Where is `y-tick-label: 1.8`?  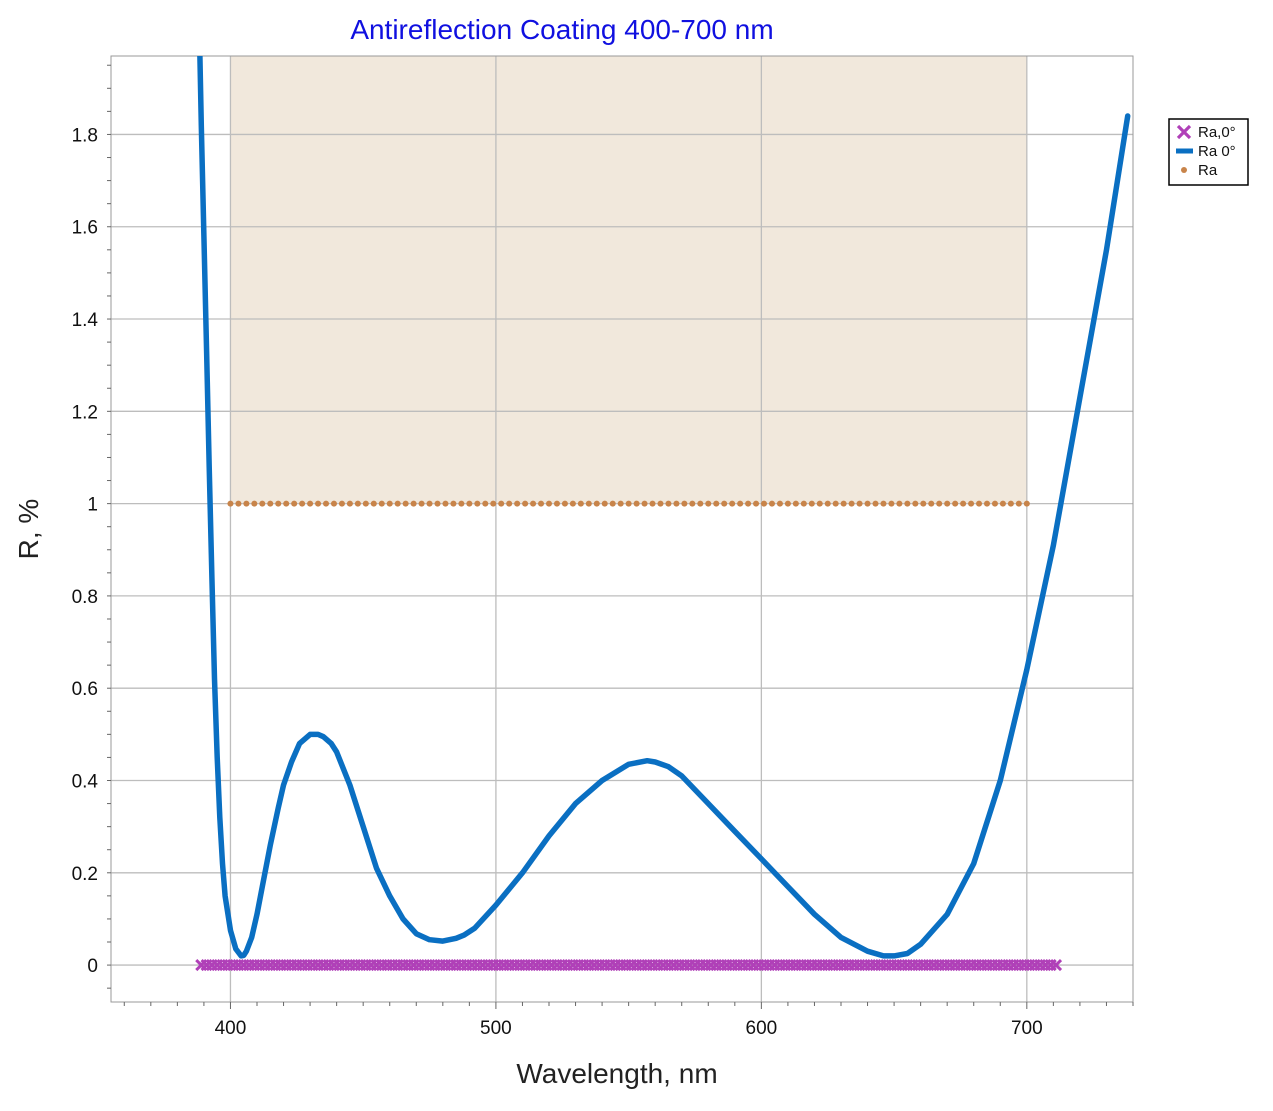
y-tick-label: 1.8 is located at coordinates (85, 135).